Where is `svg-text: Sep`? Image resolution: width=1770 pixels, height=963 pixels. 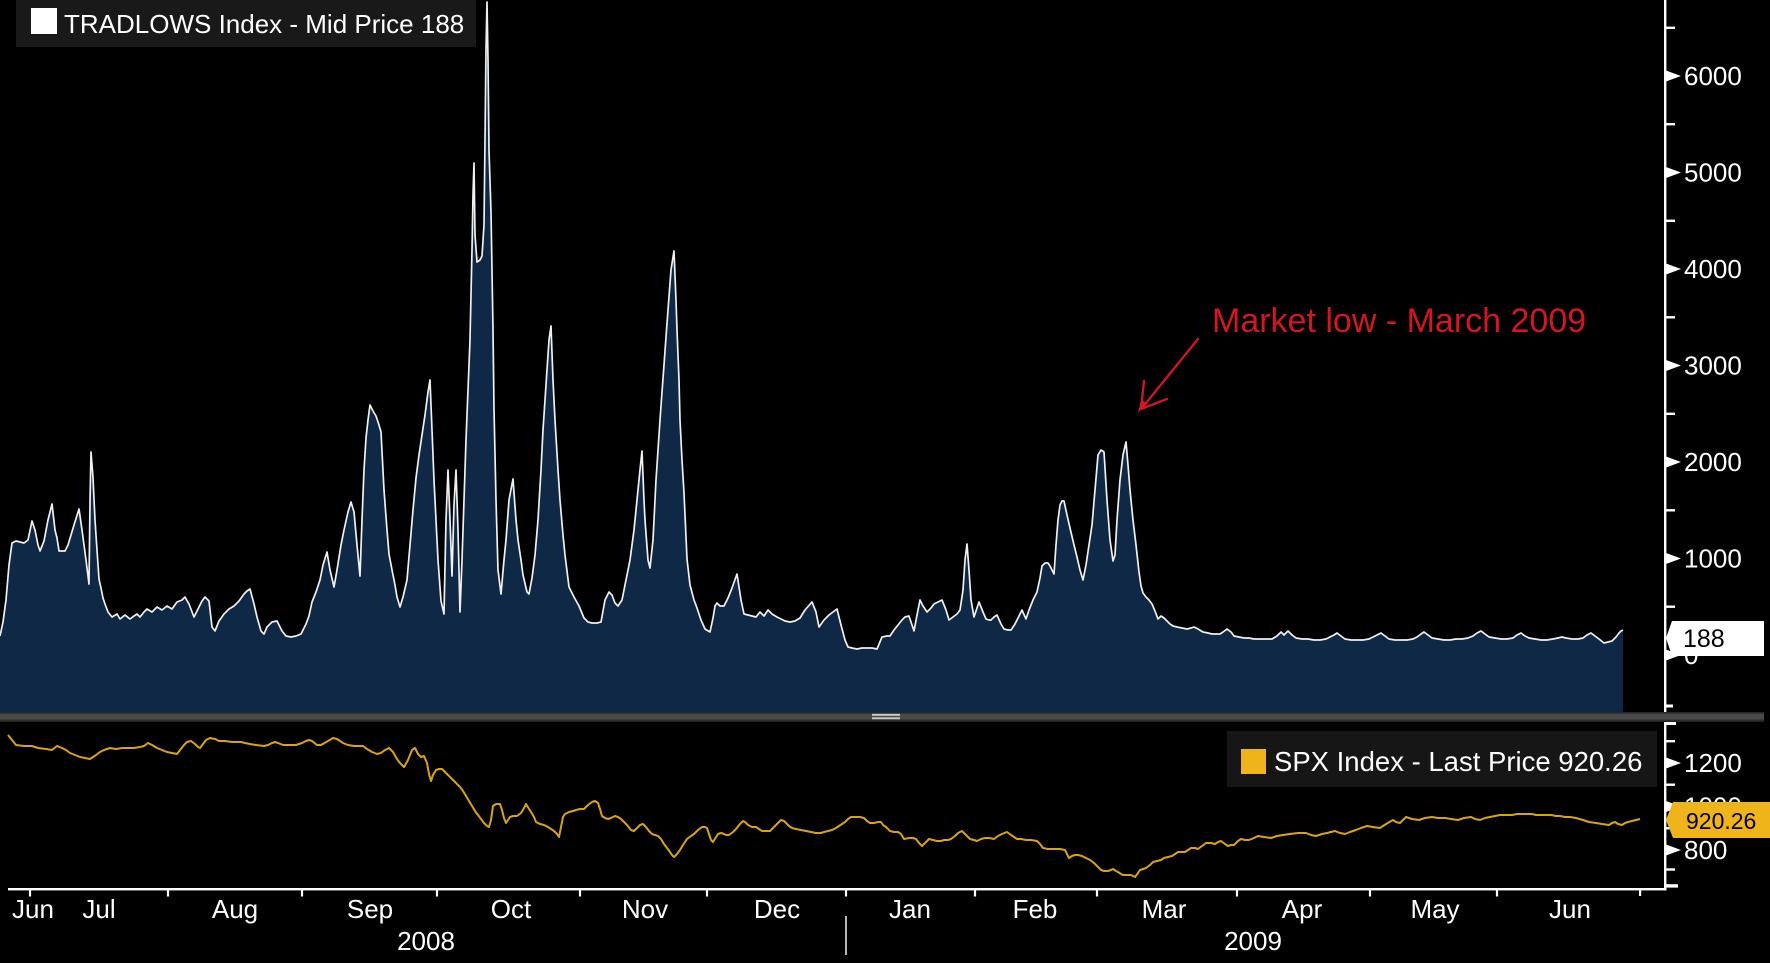
svg-text: Sep is located at coordinates (370, 909).